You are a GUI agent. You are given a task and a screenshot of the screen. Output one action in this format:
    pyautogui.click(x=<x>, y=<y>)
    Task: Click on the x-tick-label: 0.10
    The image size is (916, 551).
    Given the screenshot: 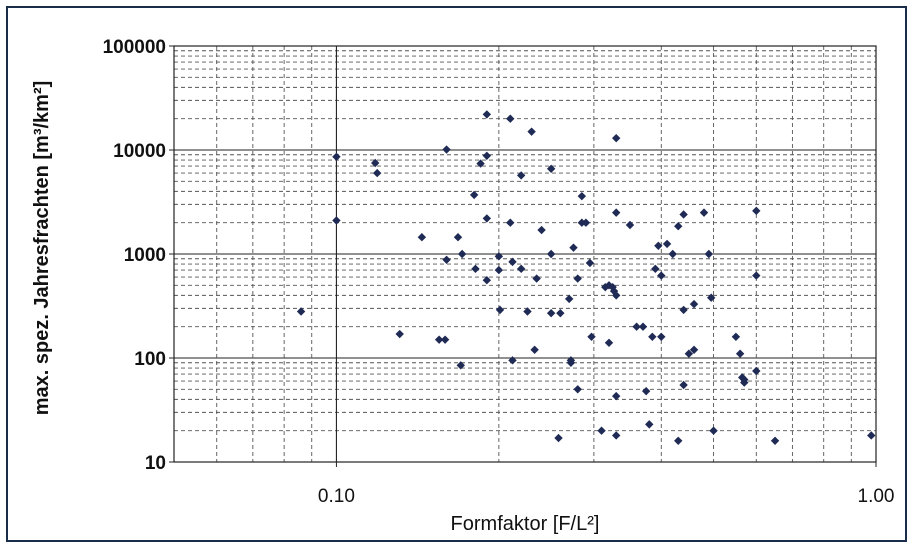 What is the action you would take?
    pyautogui.click(x=336, y=496)
    